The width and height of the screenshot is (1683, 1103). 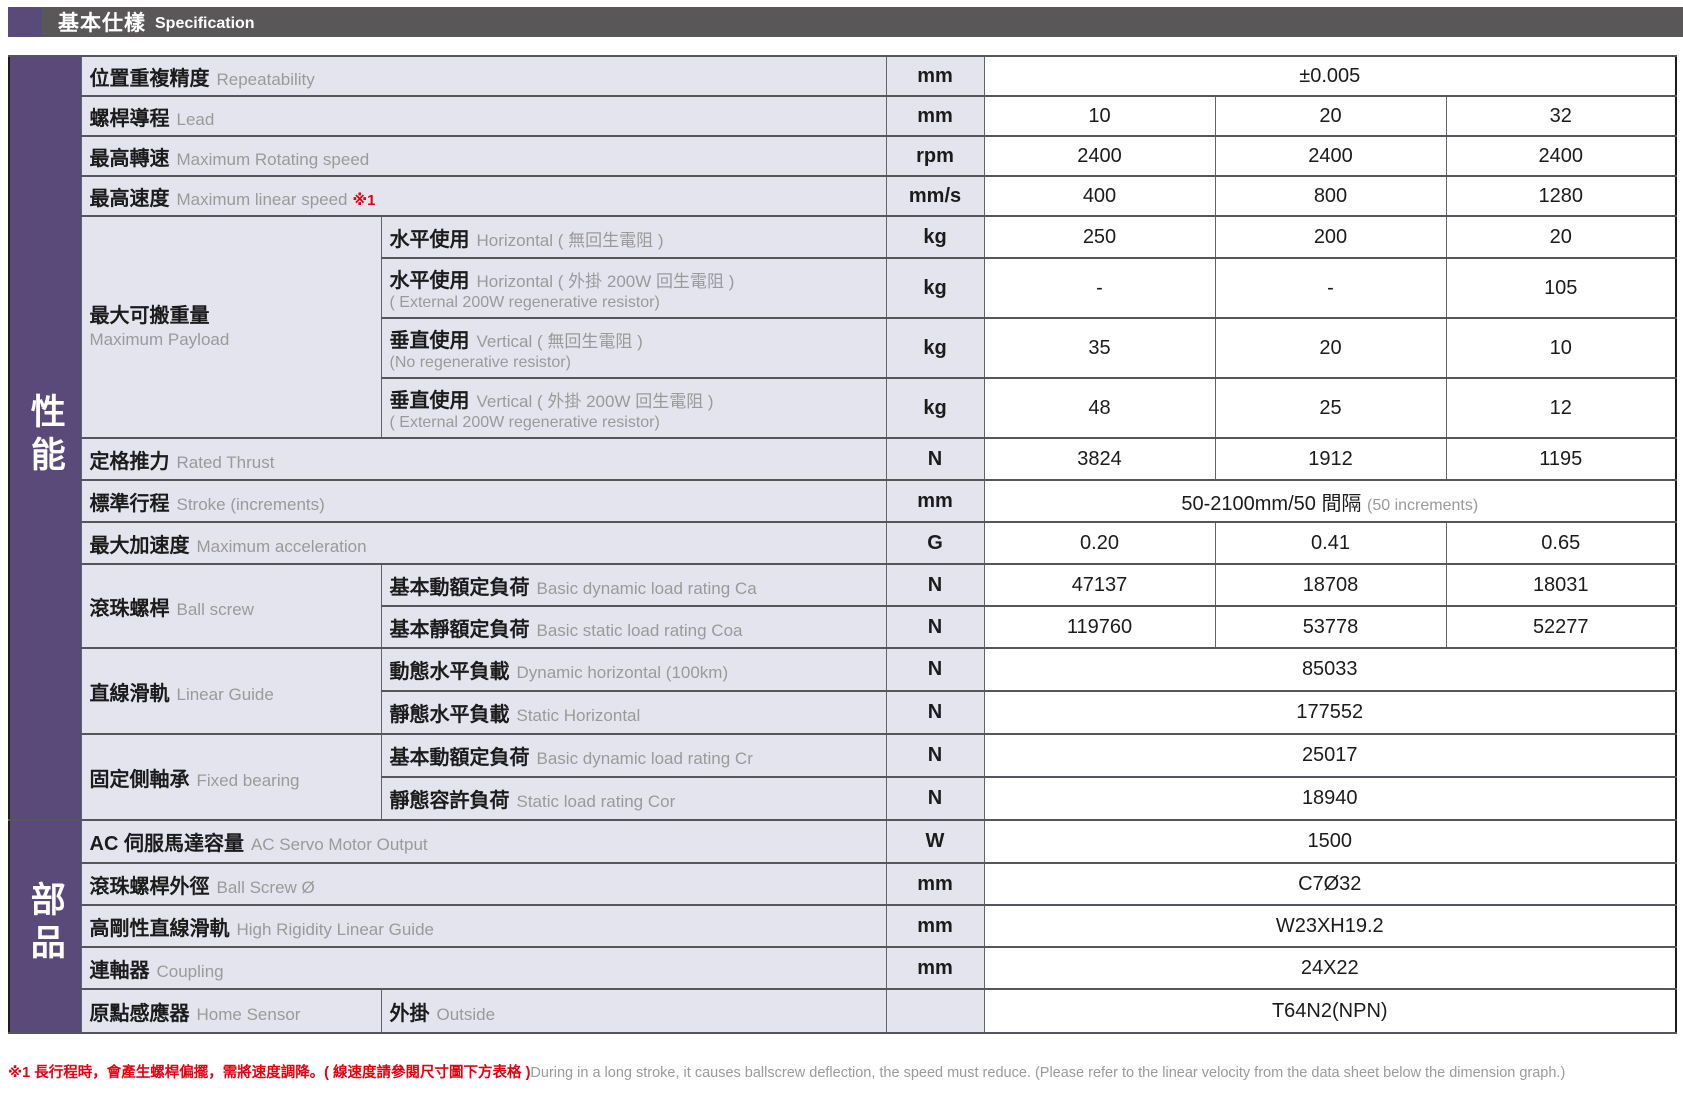 I want to click on ballscrew-dynamic-unit: N, so click(x=935, y=585).